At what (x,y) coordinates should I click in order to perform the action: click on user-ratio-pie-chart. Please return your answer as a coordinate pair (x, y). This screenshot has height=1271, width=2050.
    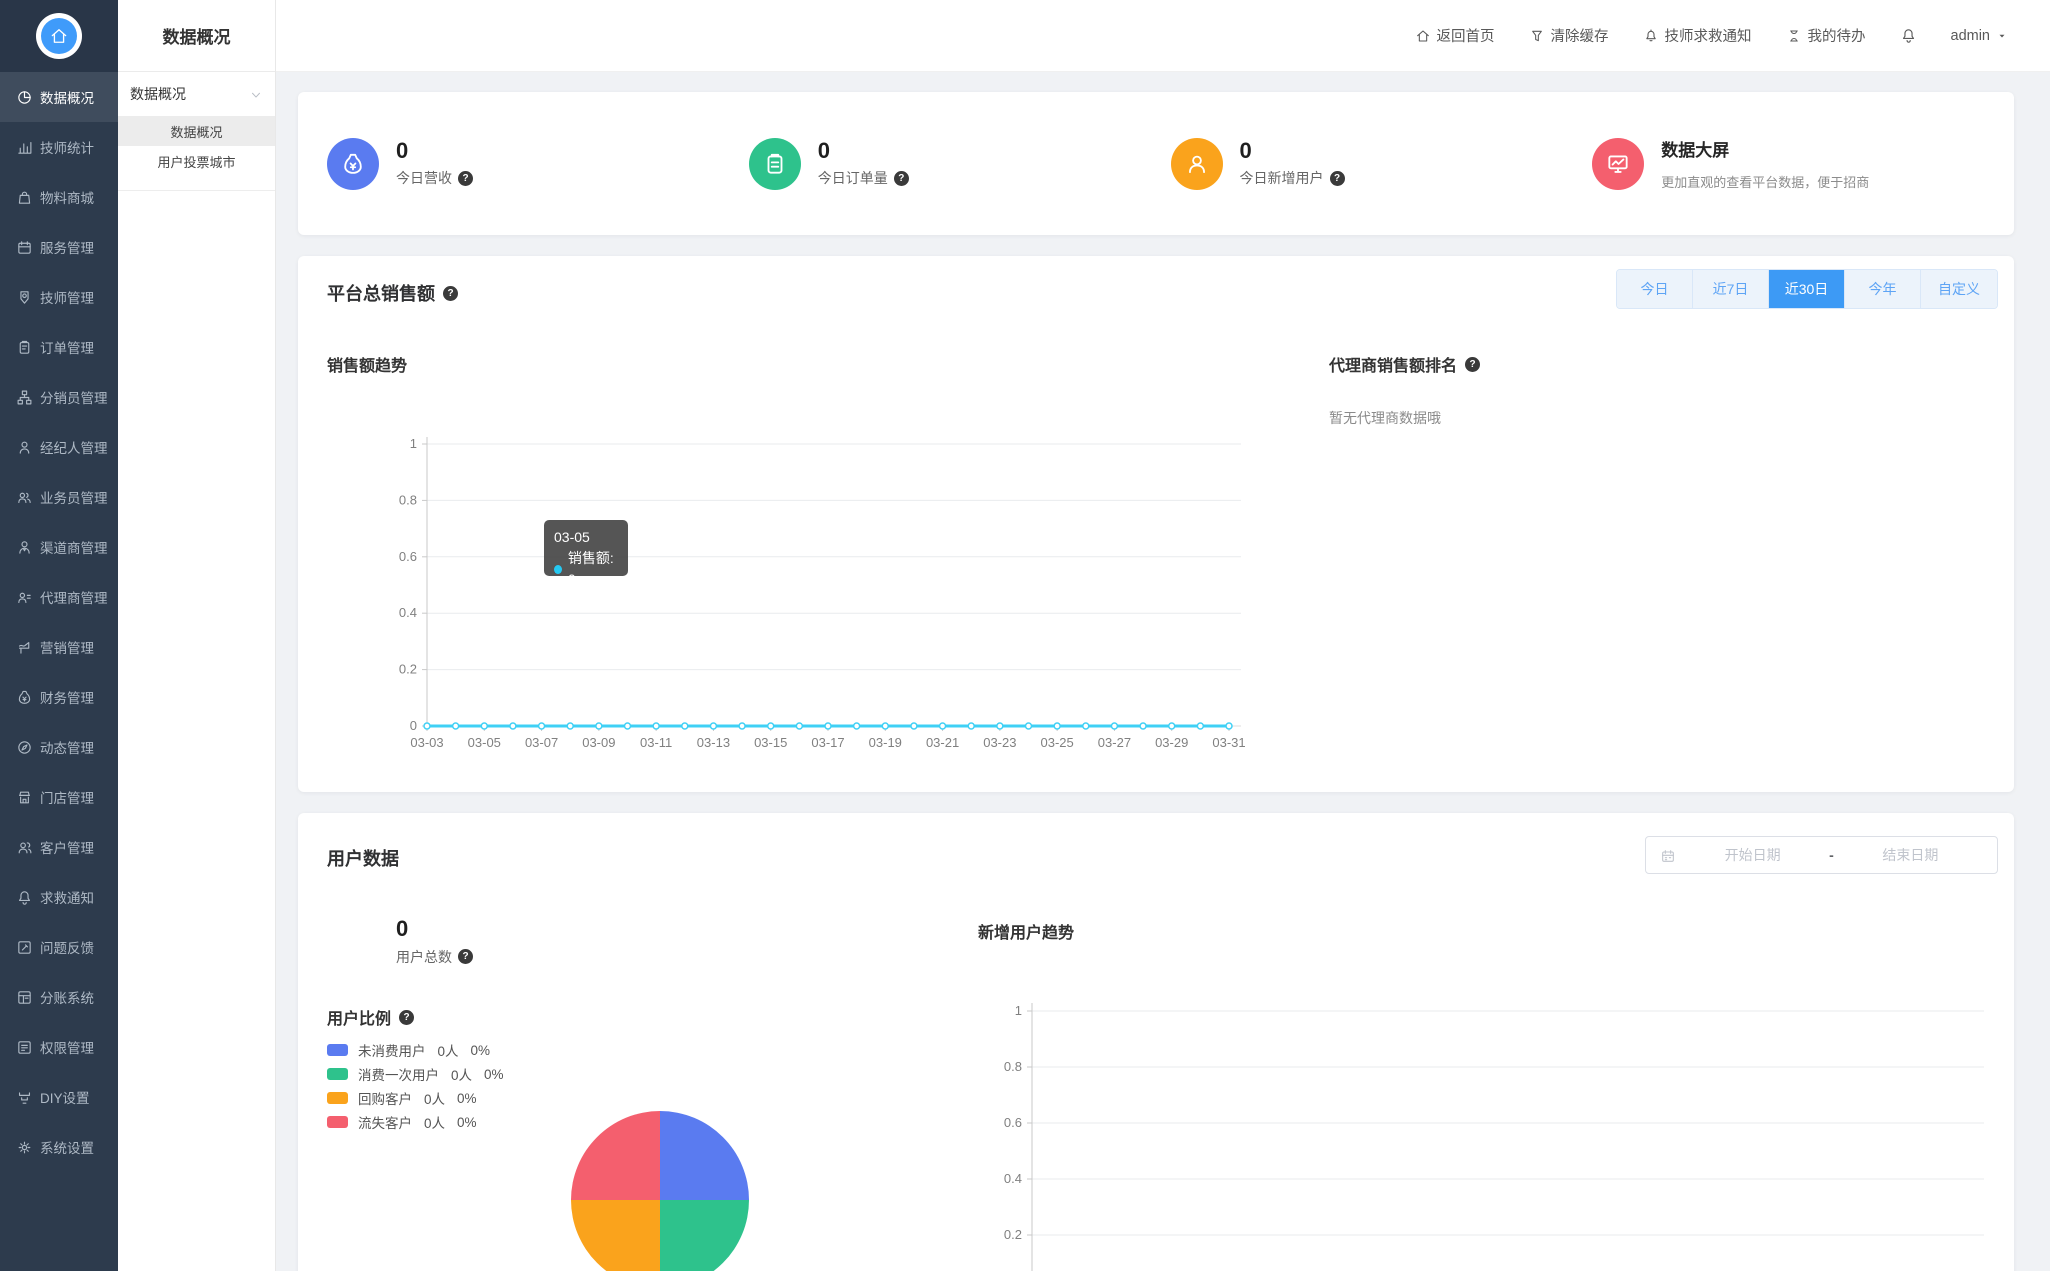
    Looking at the image, I should click on (660, 1191).